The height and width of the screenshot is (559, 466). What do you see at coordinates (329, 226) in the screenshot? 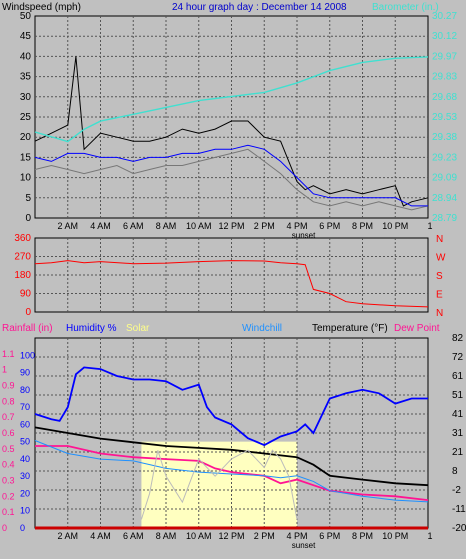
I see `wind-x-tick-6-pm: 6 PM` at bounding box center [329, 226].